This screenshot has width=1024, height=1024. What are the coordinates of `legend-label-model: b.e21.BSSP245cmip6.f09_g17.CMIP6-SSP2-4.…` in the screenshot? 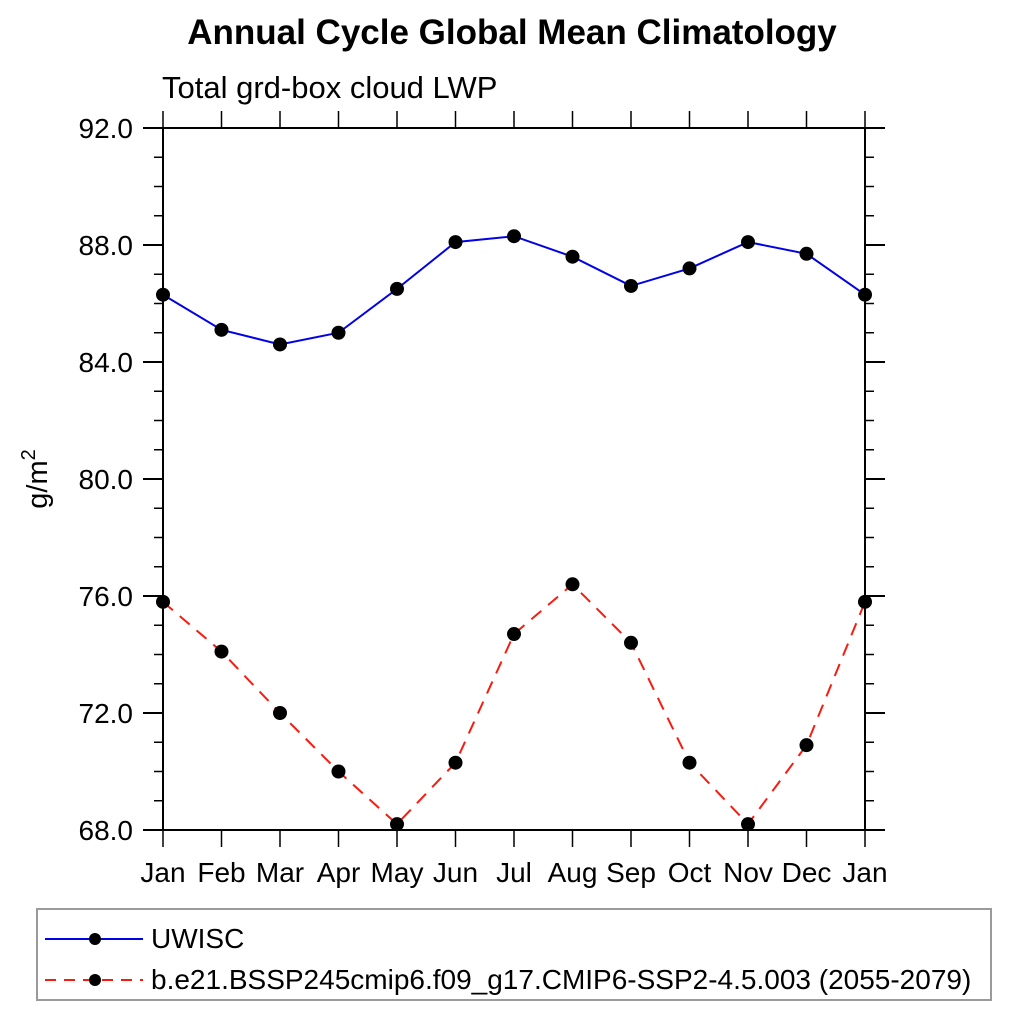 It's located at (561, 979).